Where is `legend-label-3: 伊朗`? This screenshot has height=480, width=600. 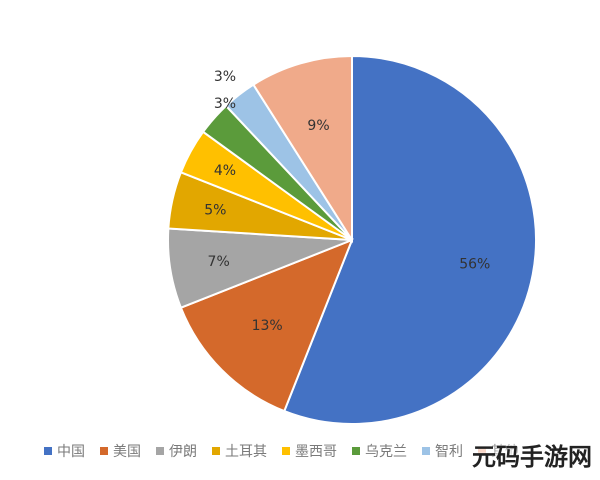
legend-label-3: 伊朗 is located at coordinates (183, 452).